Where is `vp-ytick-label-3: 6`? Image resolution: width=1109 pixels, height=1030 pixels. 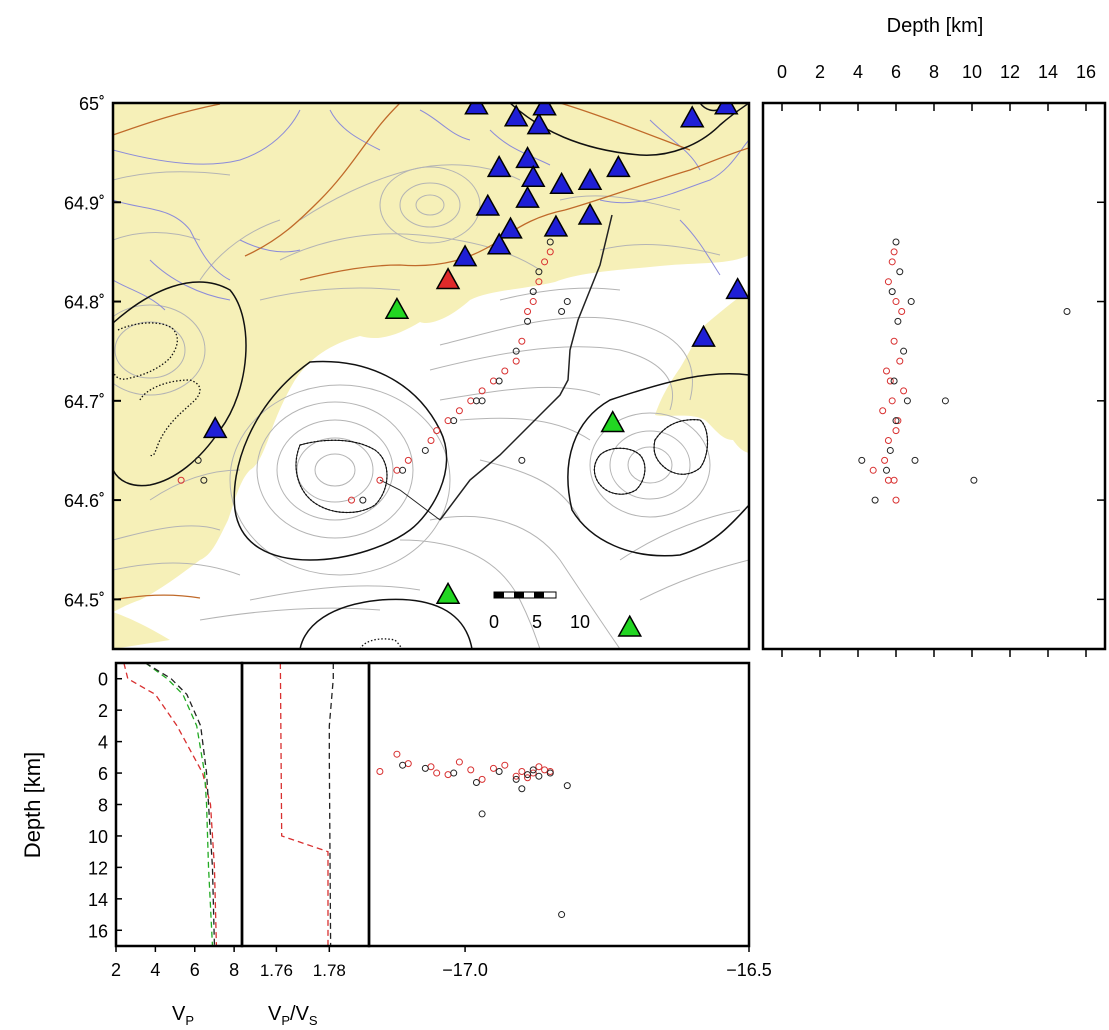
vp-ytick-label-3: 6 is located at coordinates (103, 774).